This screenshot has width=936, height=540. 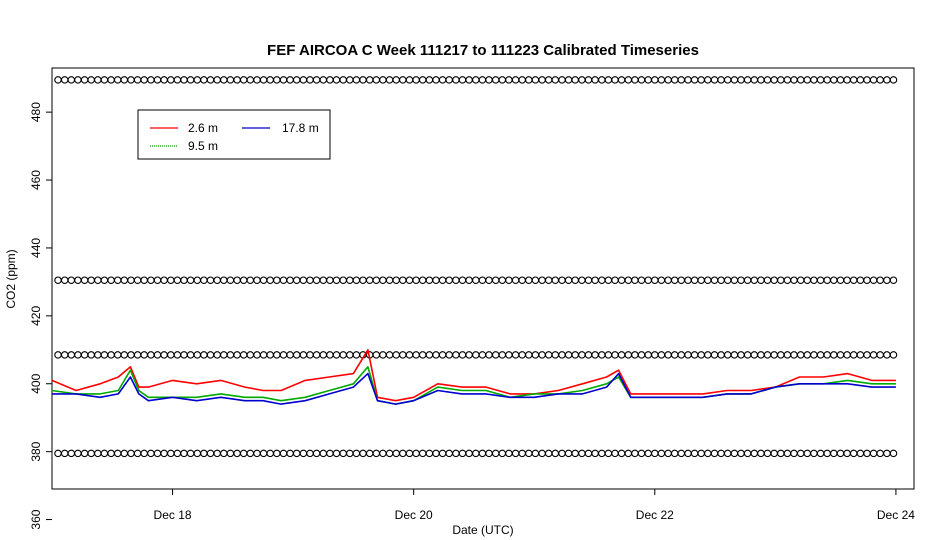 What do you see at coordinates (655, 515) in the screenshot?
I see `x-tick-label-22: Dec 22` at bounding box center [655, 515].